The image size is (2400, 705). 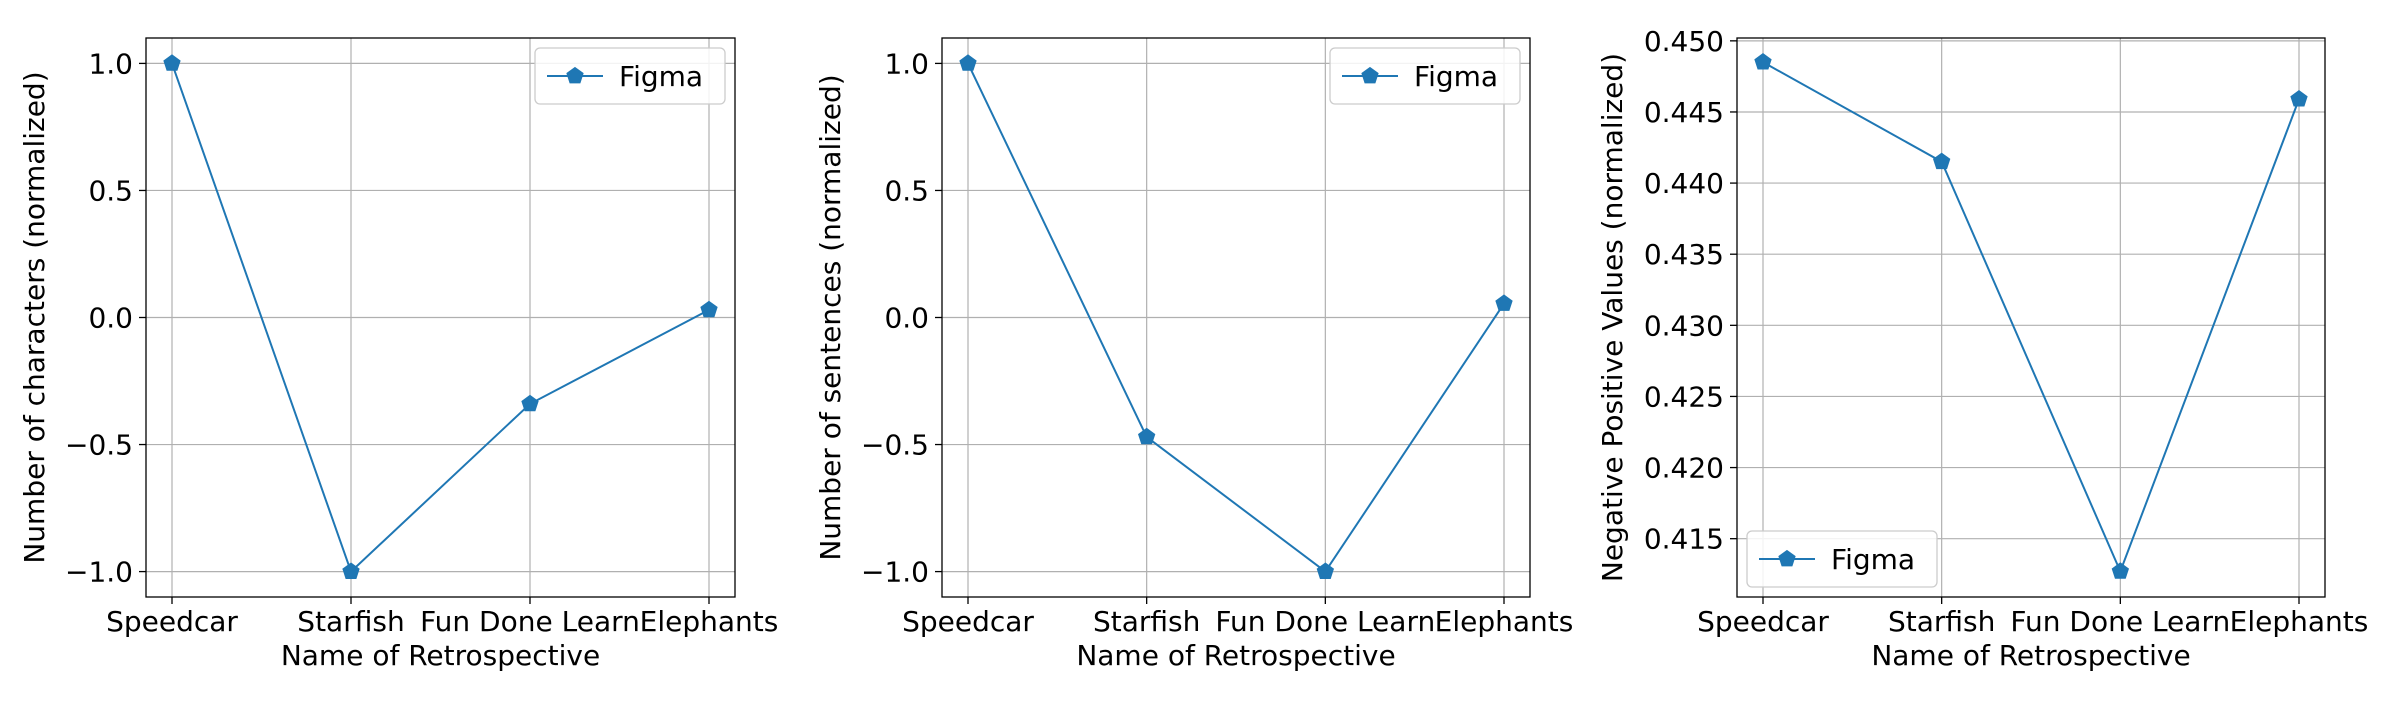 What do you see at coordinates (1684, 539) in the screenshot?
I see `y-tick-label: 0.415` at bounding box center [1684, 539].